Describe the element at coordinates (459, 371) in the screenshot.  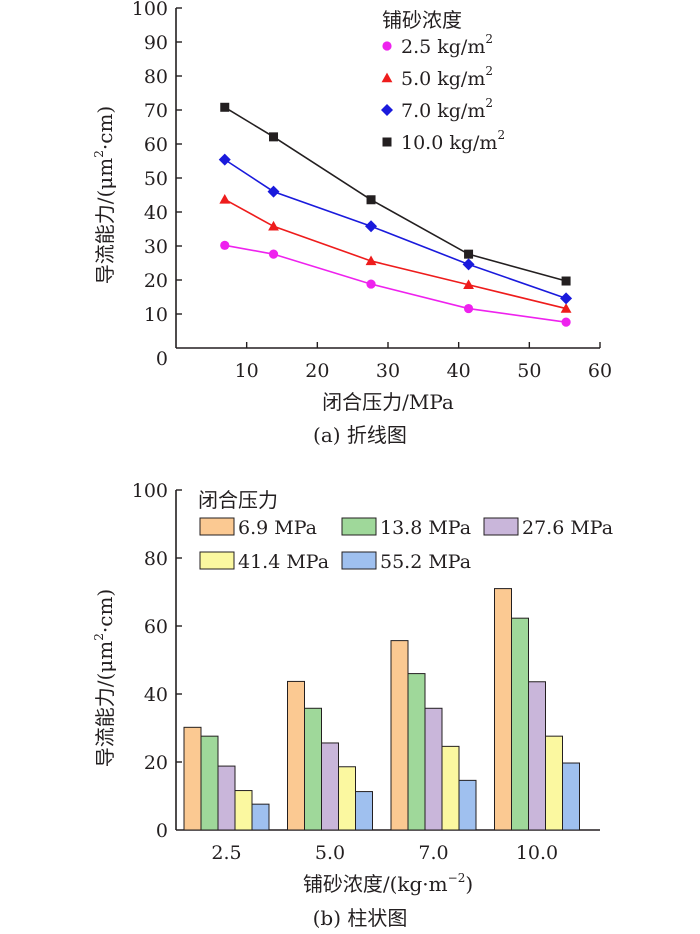
I see `x-tick-label: 40` at that location.